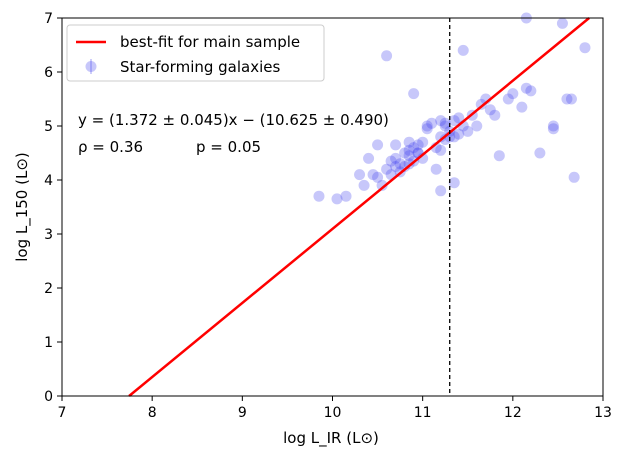  Describe the element at coordinates (48, 127) in the screenshot. I see `y-tick-label: 5` at that location.